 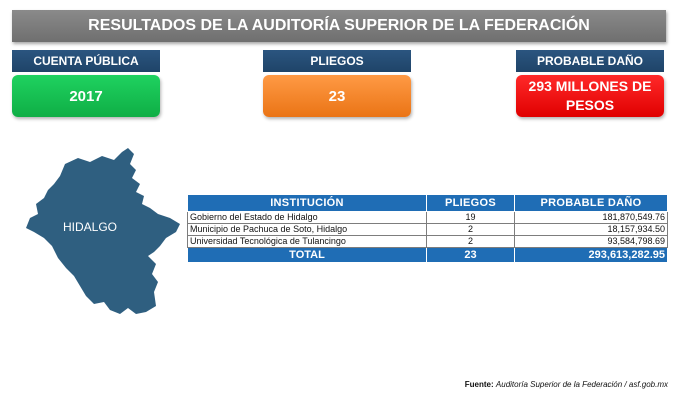 What do you see at coordinates (470, 217) in the screenshot?
I see `cell-pliegos: 19` at bounding box center [470, 217].